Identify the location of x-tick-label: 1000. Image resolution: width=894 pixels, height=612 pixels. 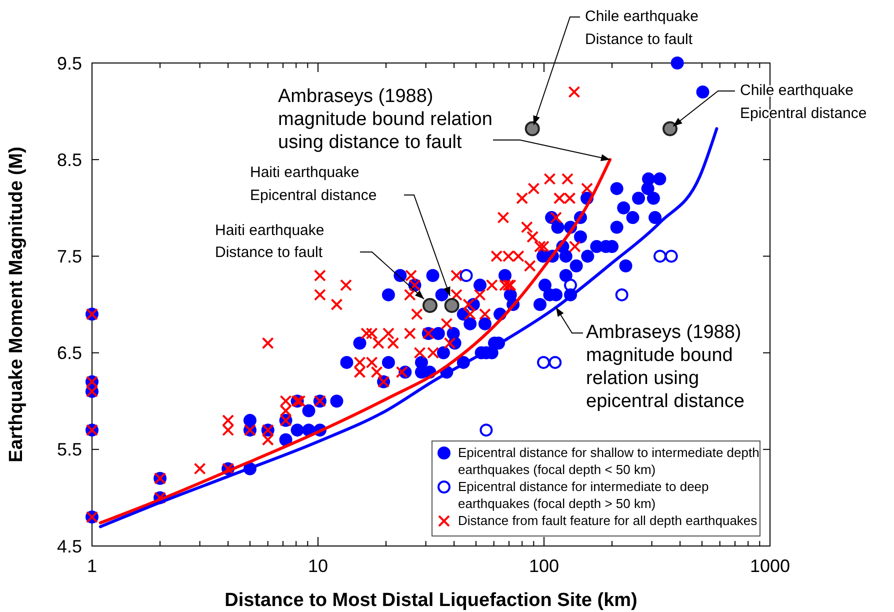
(770, 566).